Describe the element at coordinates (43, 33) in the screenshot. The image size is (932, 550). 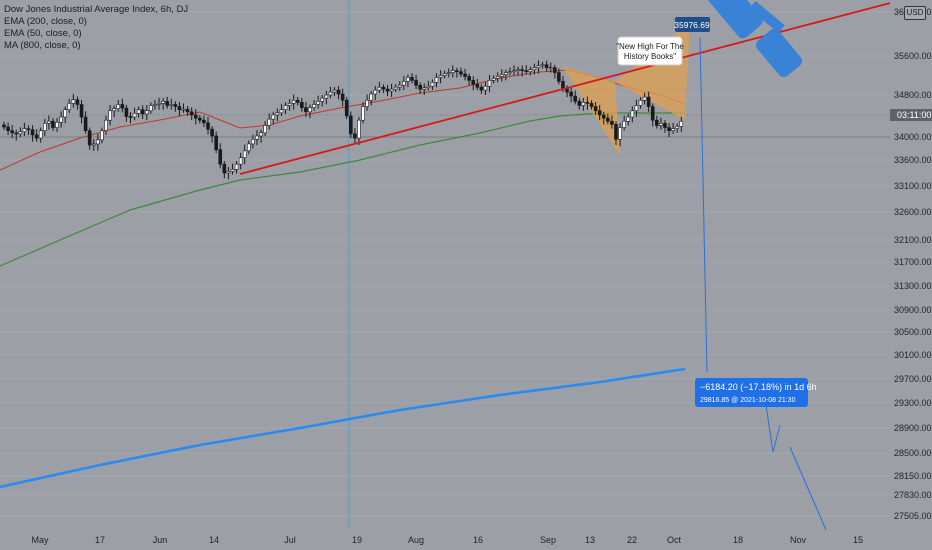
I see `legend-ema50: EMA (50, close, 0)` at that location.